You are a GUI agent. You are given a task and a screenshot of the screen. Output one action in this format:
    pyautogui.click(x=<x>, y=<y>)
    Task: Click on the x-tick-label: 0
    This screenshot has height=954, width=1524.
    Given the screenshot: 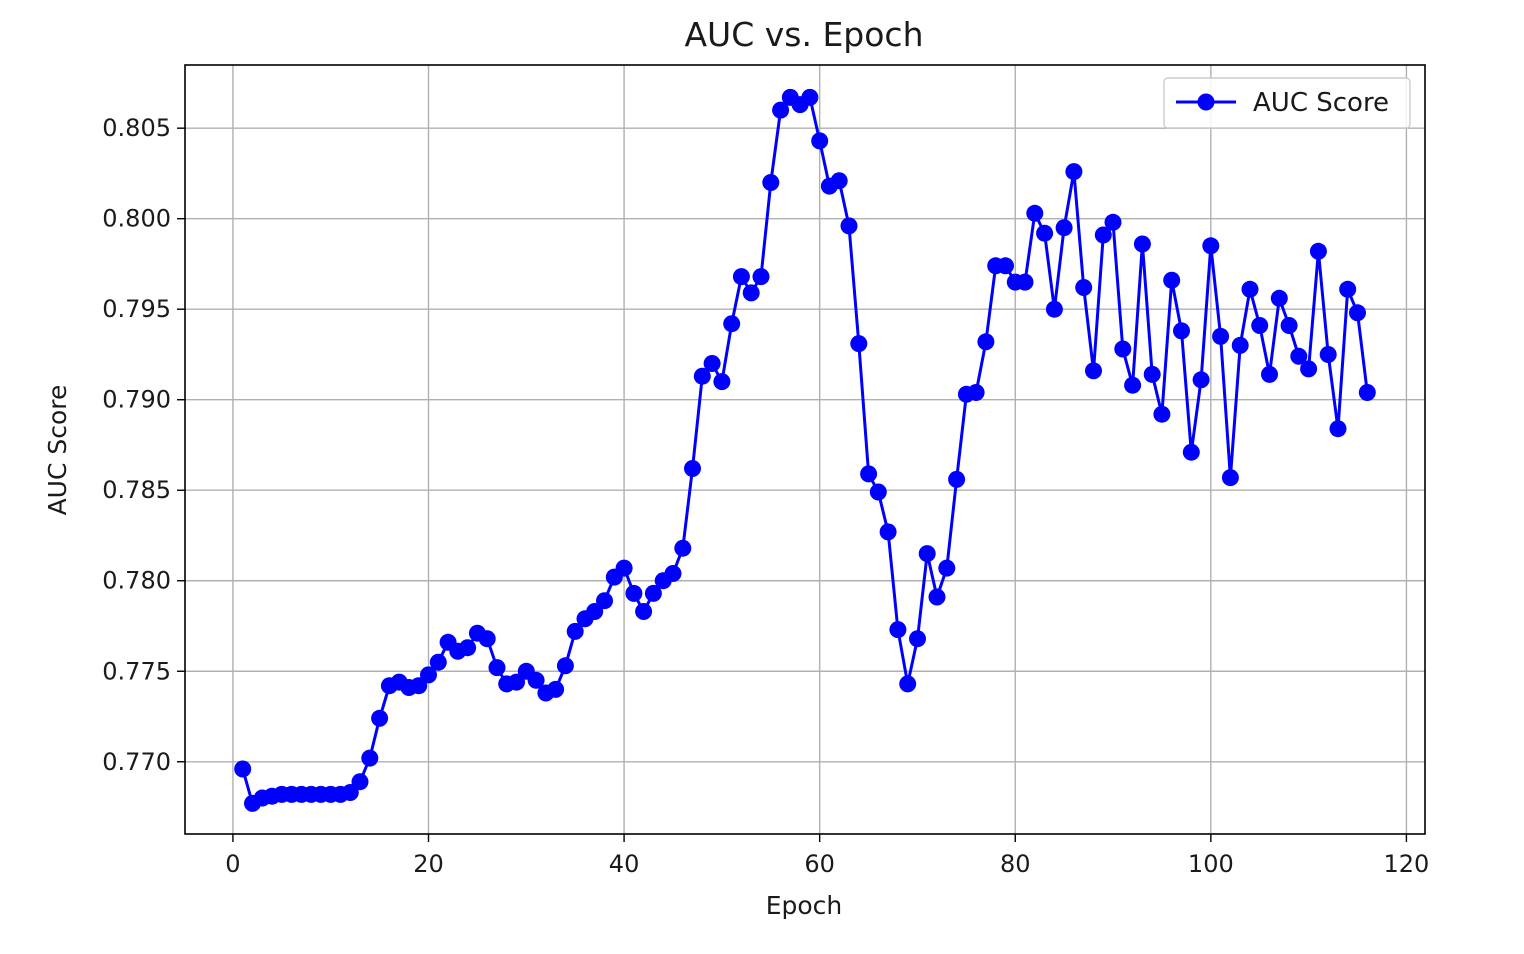 What is the action you would take?
    pyautogui.click(x=232, y=864)
    